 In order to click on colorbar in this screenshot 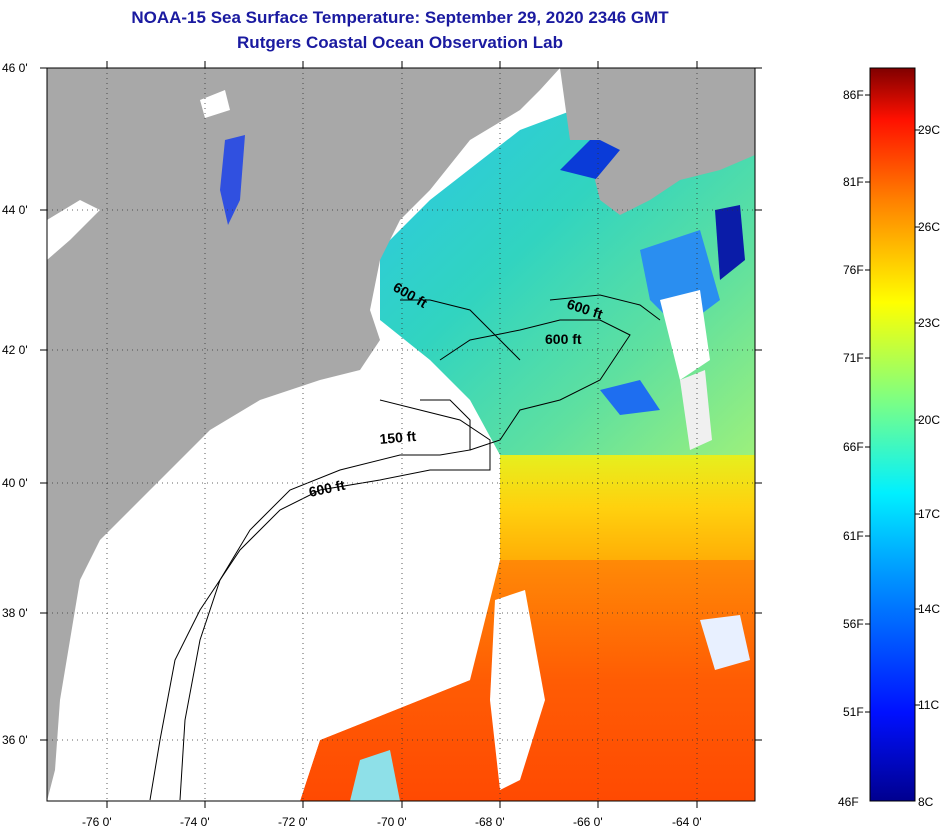, I will do `click(892, 434)`.